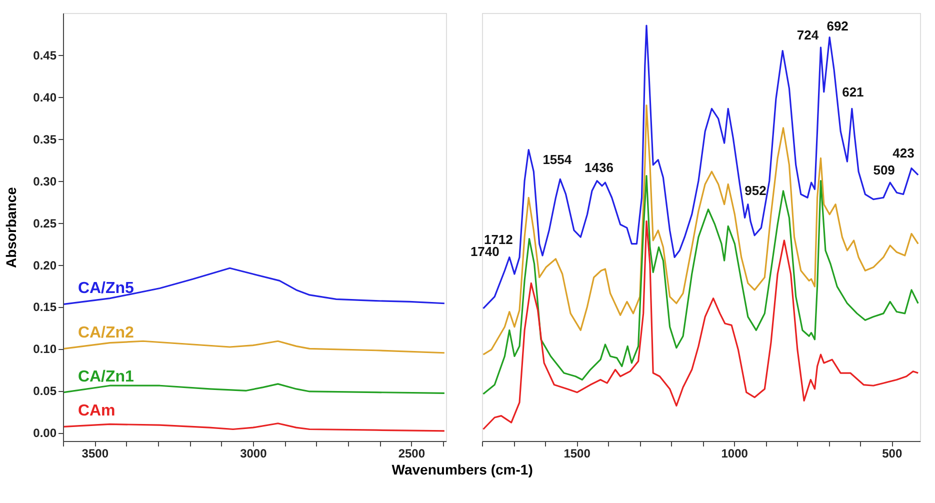  I want to click on series-label: CA/Zn2, so click(106, 333).